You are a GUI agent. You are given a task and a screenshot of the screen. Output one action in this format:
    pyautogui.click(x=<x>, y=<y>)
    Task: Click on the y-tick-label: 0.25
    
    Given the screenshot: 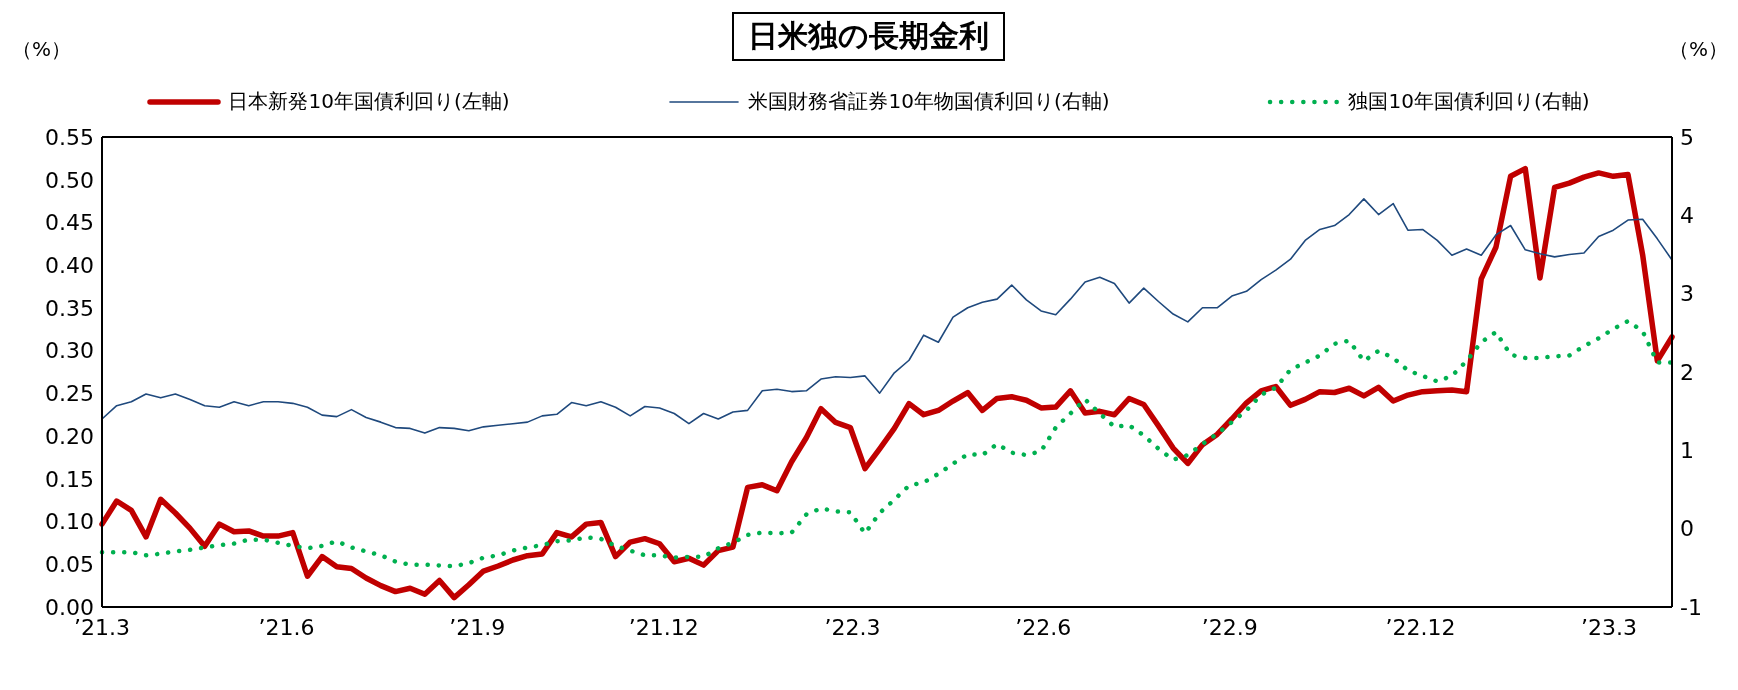 What is the action you would take?
    pyautogui.click(x=69, y=394)
    